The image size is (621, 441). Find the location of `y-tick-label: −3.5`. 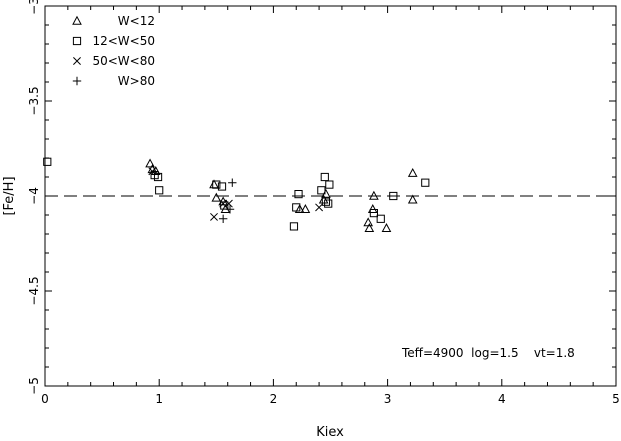

y-tick-label: −3.5 is located at coordinates (34, 100).